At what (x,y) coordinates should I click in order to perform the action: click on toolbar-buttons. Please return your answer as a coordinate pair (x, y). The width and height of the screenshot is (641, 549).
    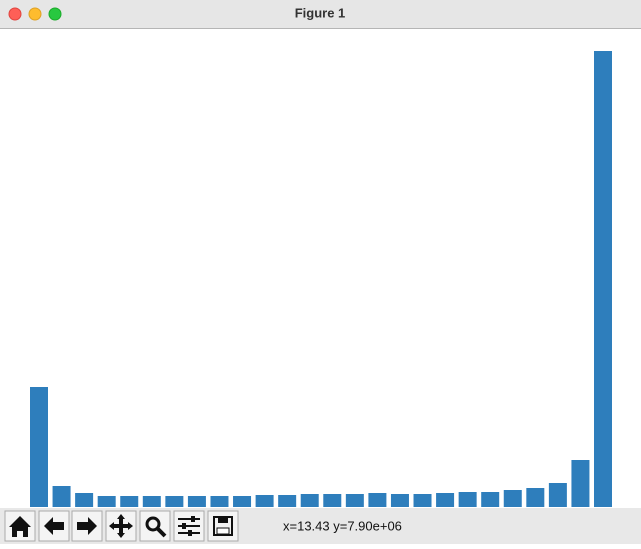
    Looking at the image, I should click on (121, 526).